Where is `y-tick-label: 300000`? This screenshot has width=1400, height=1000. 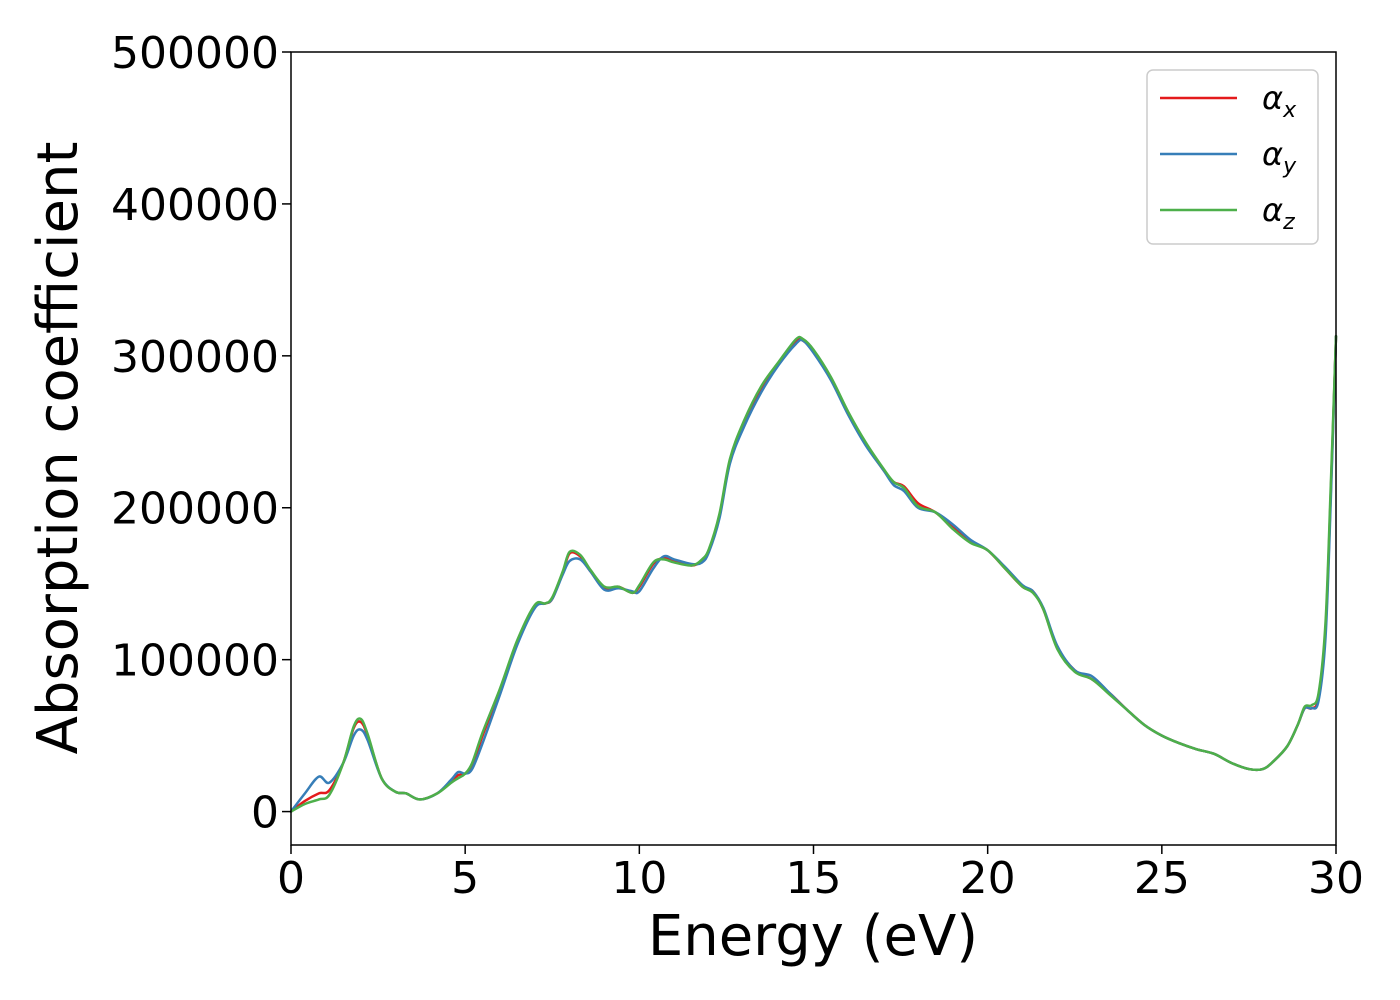
y-tick-label: 300000 is located at coordinates (195, 357).